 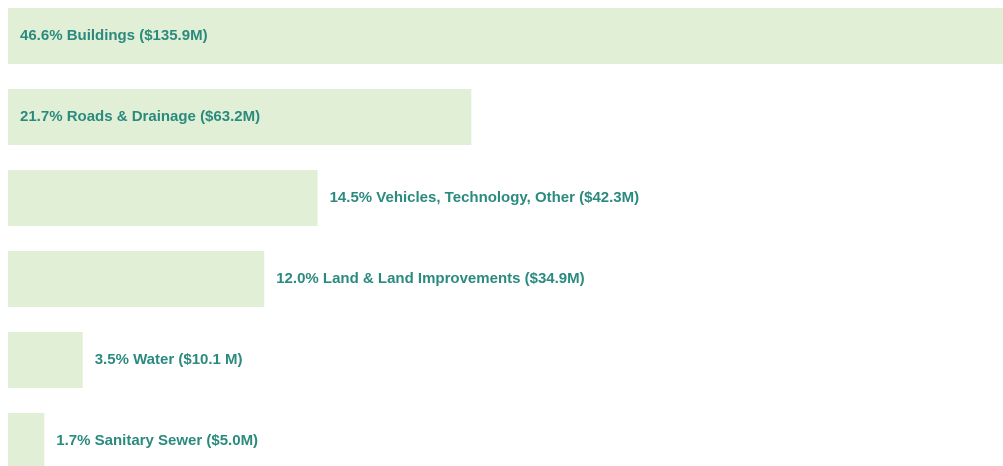 What do you see at coordinates (114, 35) in the screenshot?
I see `bar-label: 46.6% Buildings ($135.9M)` at bounding box center [114, 35].